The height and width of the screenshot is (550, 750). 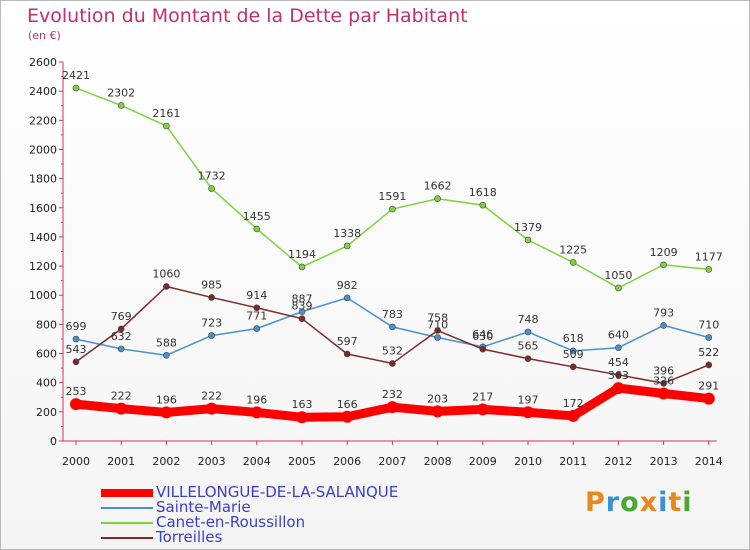 What do you see at coordinates (392, 314) in the screenshot?
I see `data-label: 783` at bounding box center [392, 314].